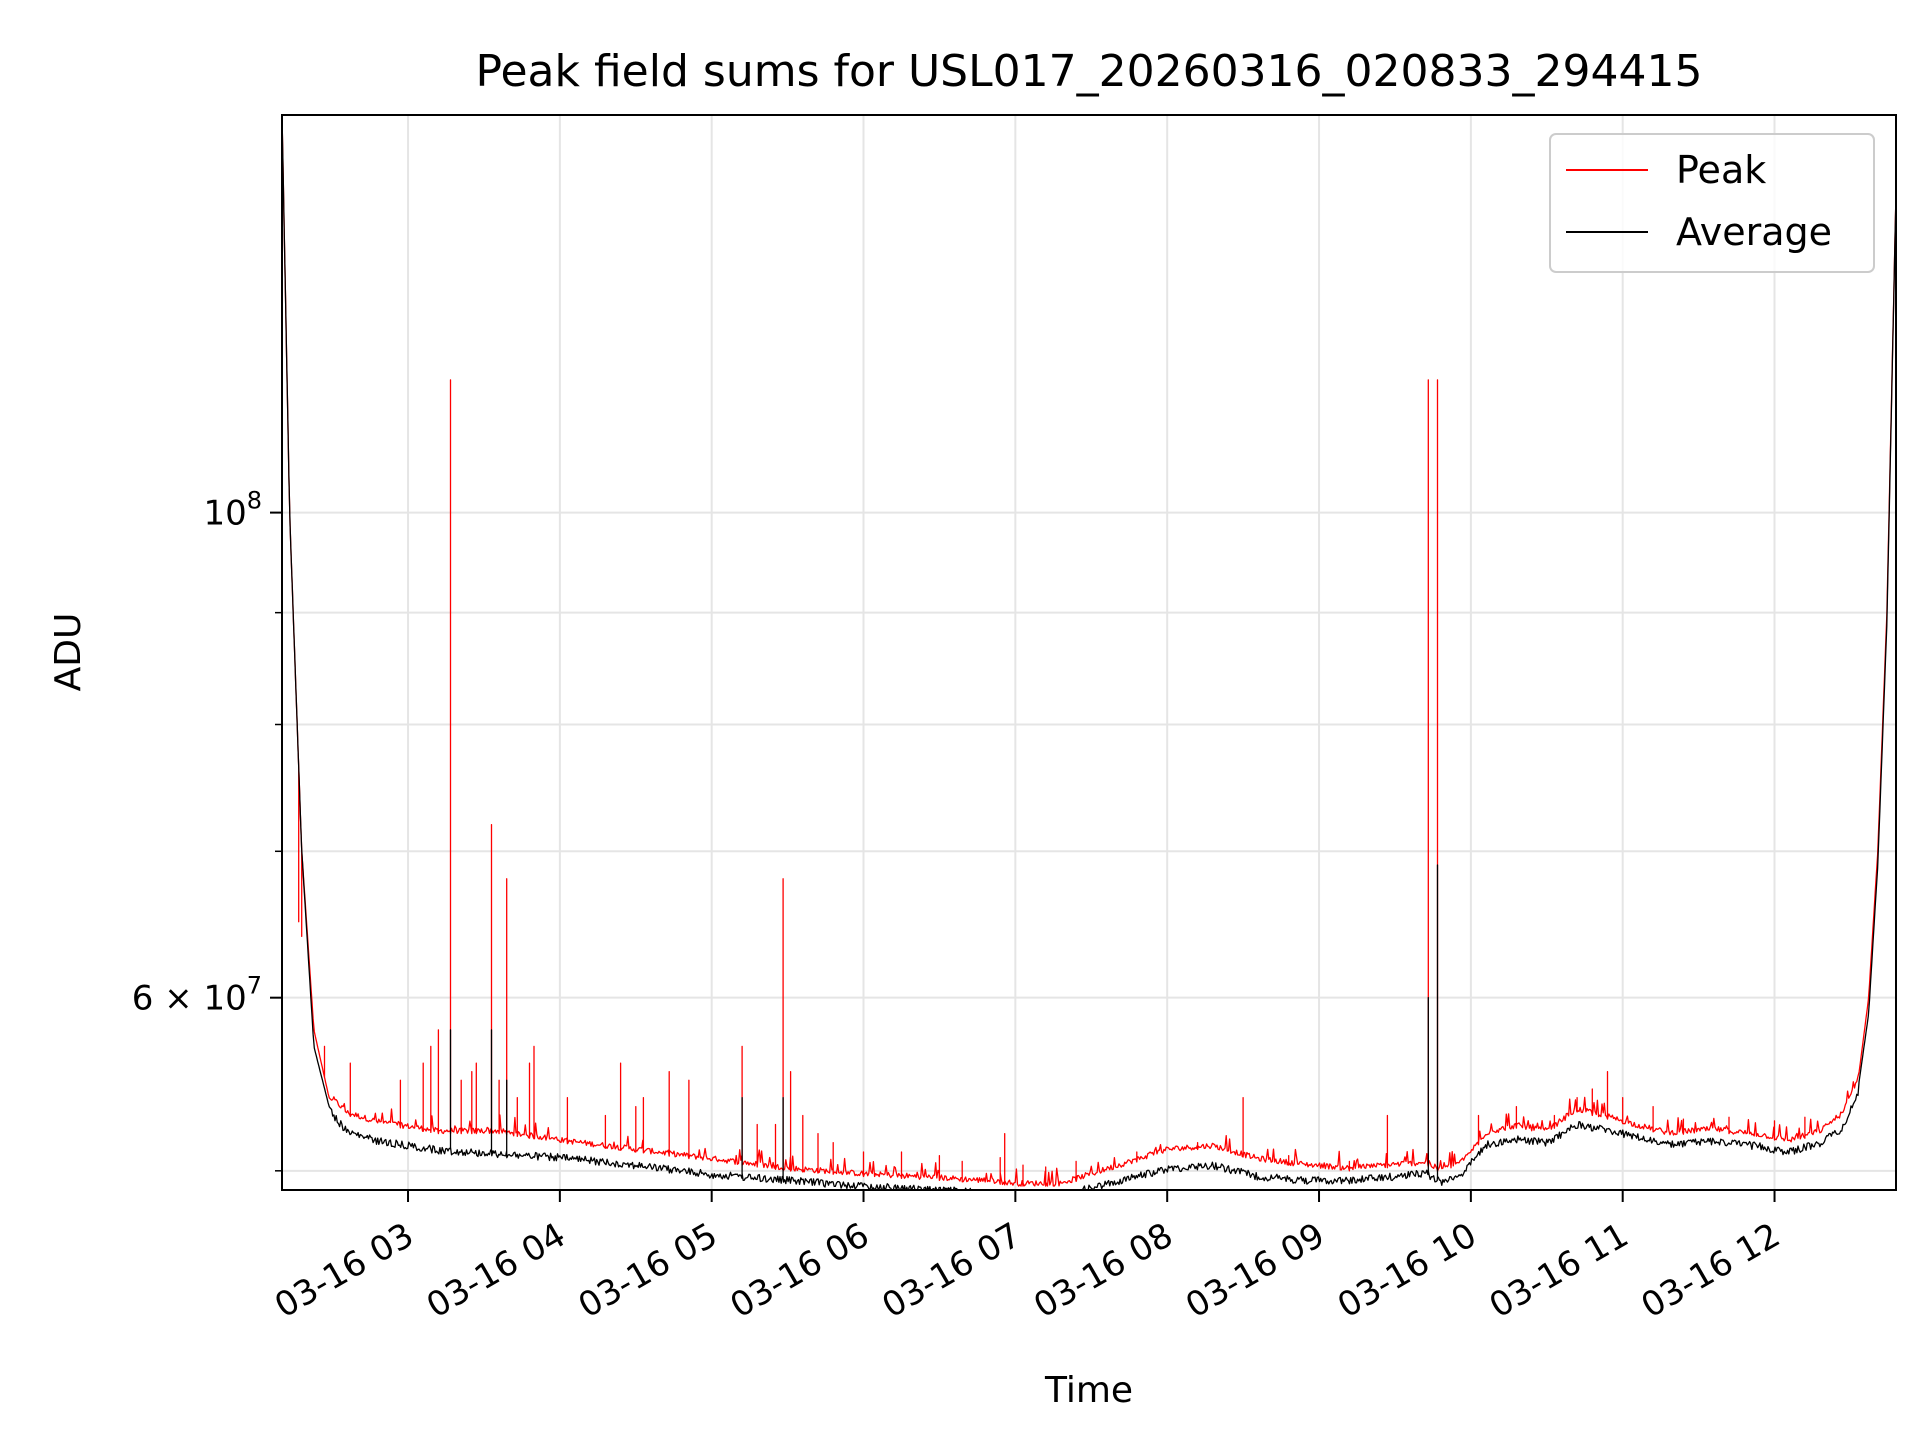 This screenshot has height=1440, width=1920. What do you see at coordinates (207, 829) in the screenshot?
I see `y-ticks: 108 6 × 107` at bounding box center [207, 829].